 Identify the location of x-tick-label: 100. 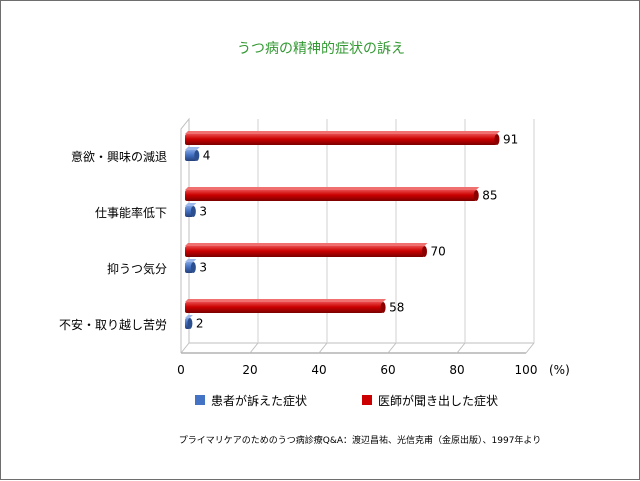
(526, 370).